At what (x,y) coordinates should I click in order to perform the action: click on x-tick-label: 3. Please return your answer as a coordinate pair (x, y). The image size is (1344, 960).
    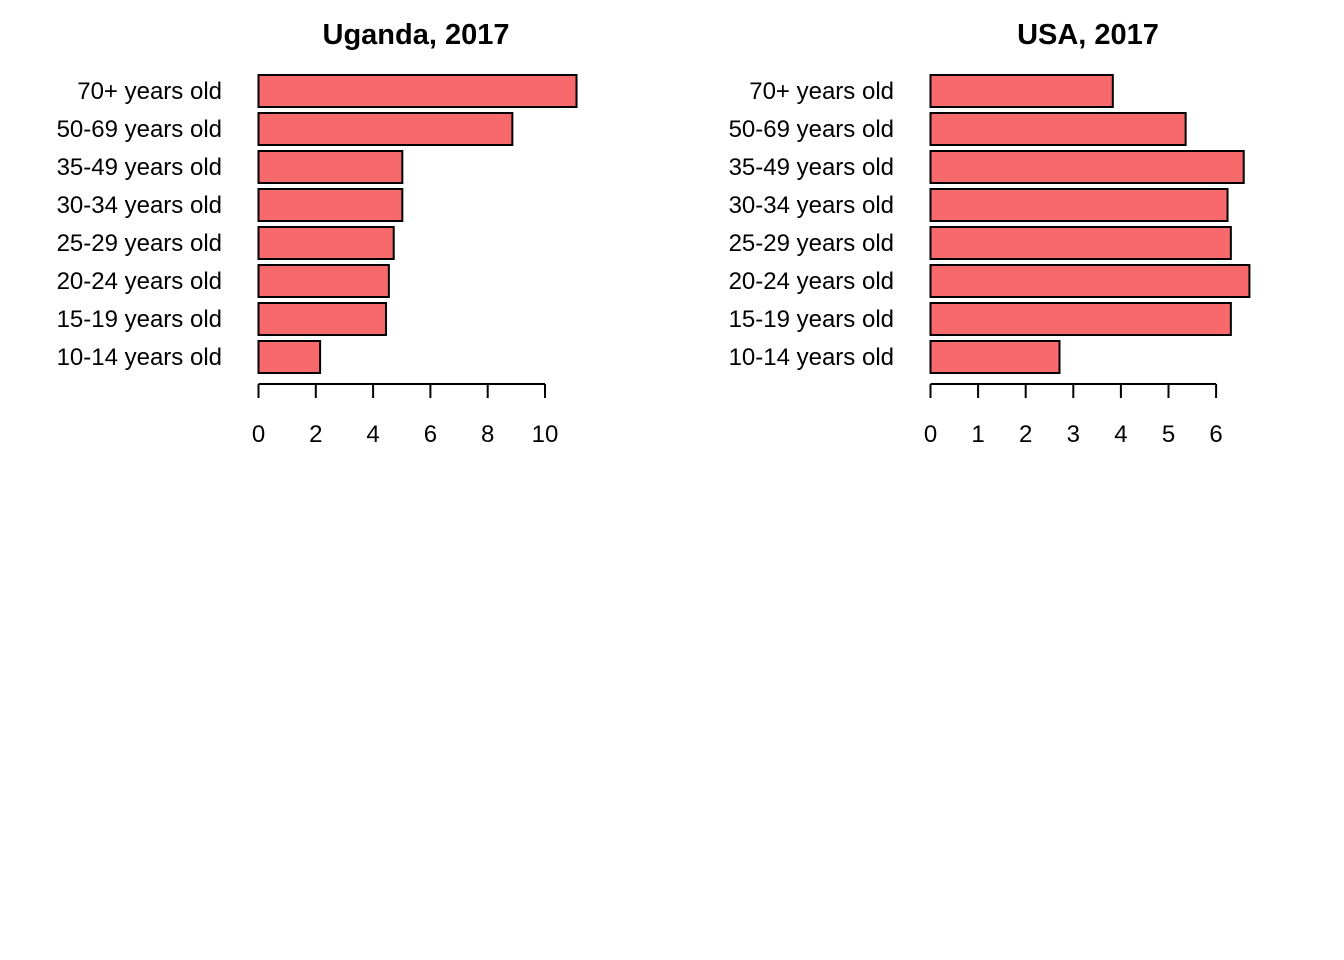
    Looking at the image, I should click on (1073, 434).